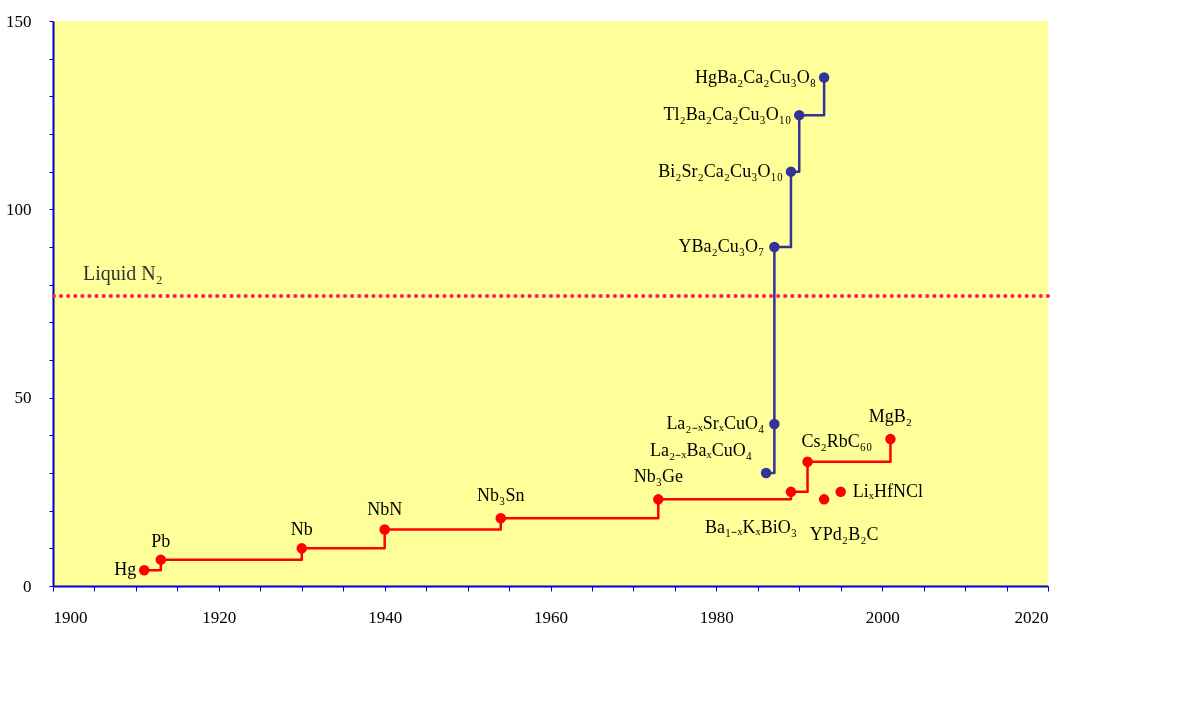 The width and height of the screenshot is (1196, 716). Describe the element at coordinates (301, 529) in the screenshot. I see `annotation: Nb` at that location.